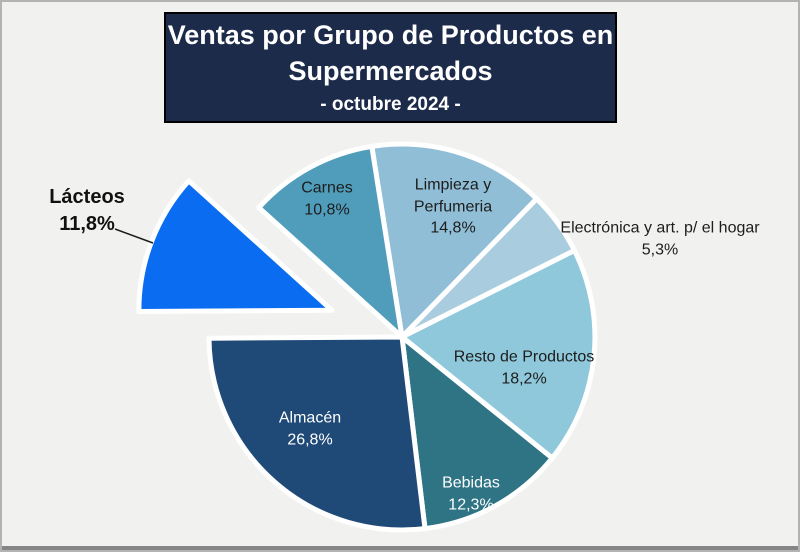  I want to click on slice-label-resto: Resto de Productos 18,2%, so click(524, 367).